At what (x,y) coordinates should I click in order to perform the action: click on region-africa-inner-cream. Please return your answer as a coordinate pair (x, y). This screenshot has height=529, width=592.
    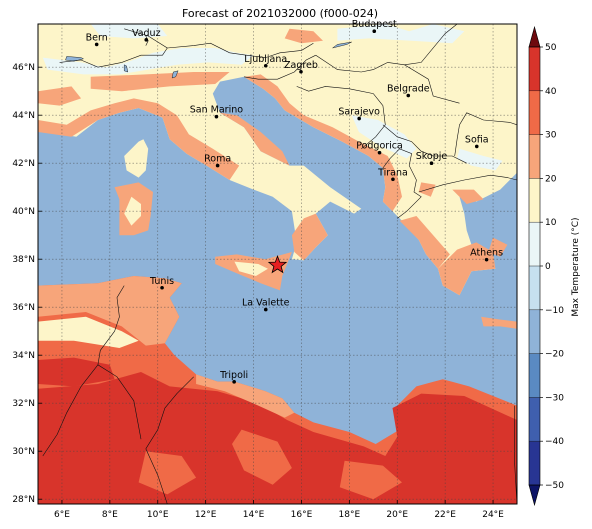
    Looking at the image, I should click on (88, 332).